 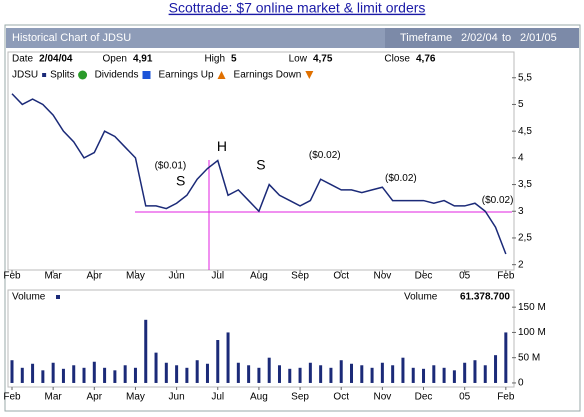 I want to click on y-tick-label: 0, so click(x=521, y=383).